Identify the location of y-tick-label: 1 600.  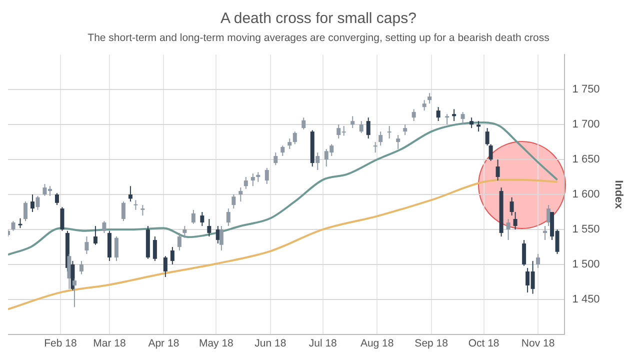
(586, 194).